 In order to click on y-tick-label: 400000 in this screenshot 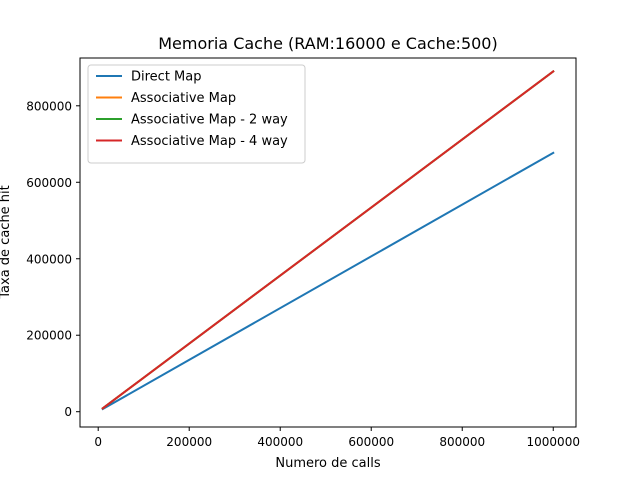, I will do `click(49, 259)`.